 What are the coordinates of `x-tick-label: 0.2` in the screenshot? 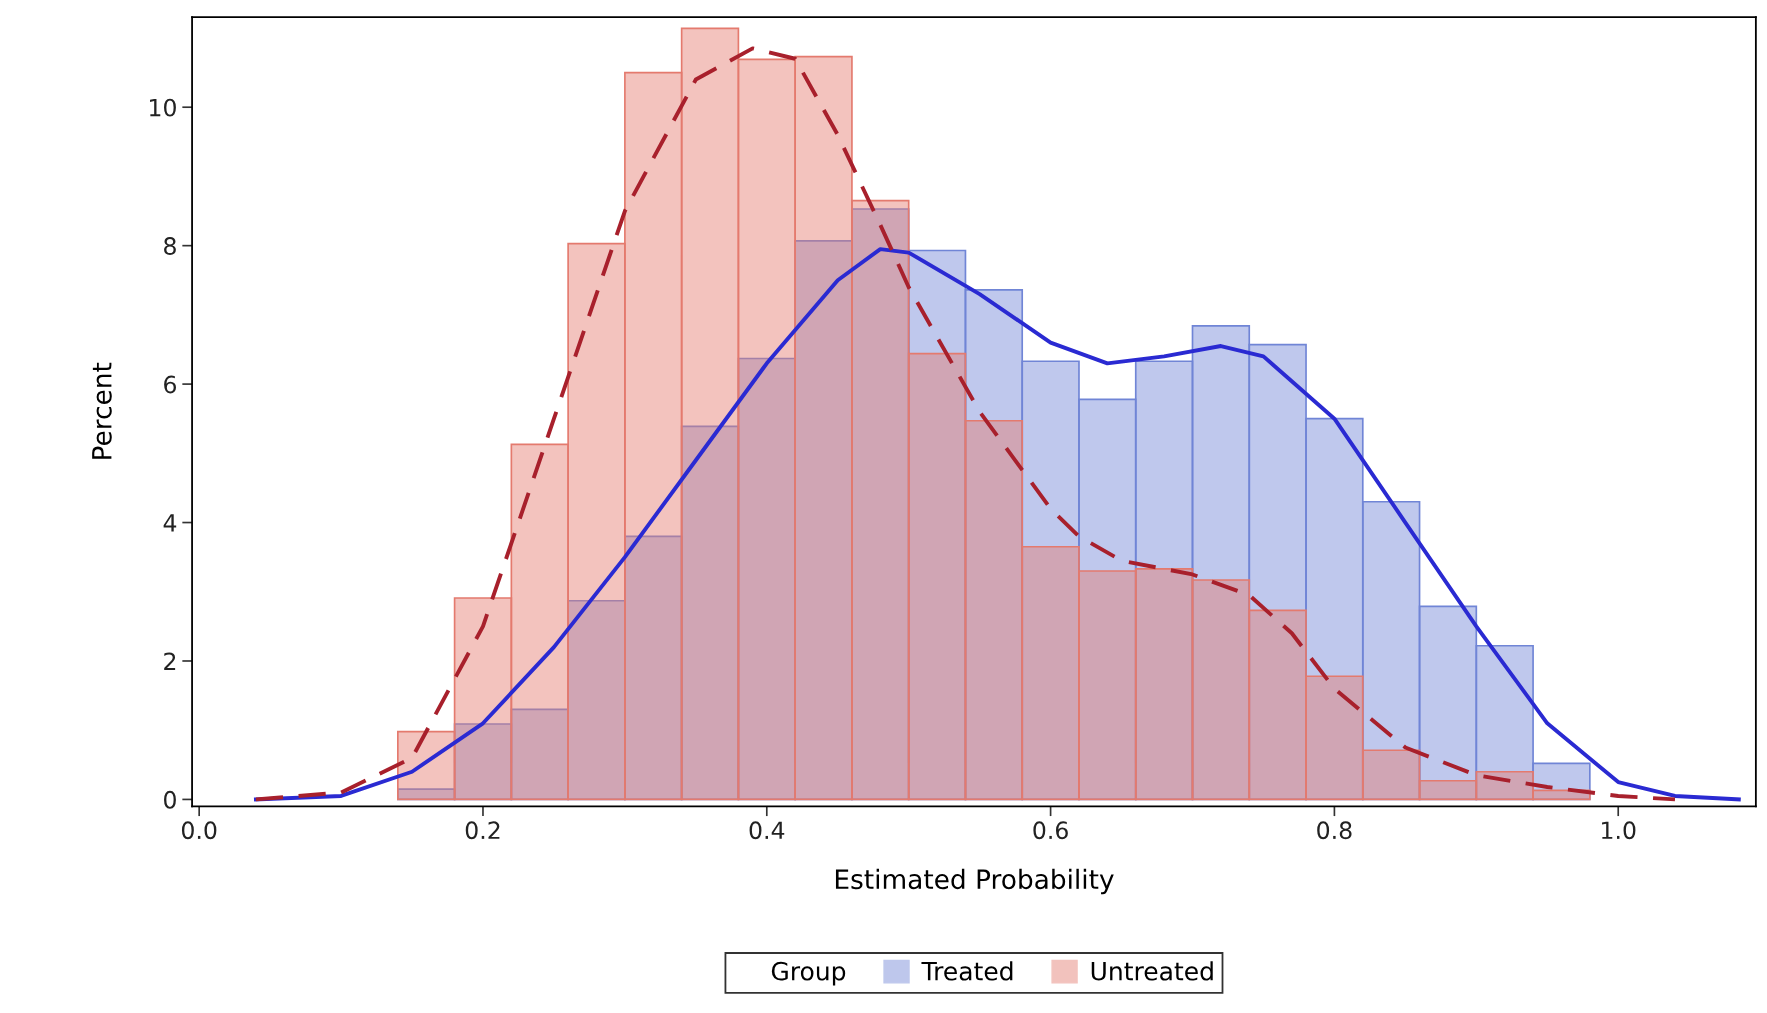 It's located at (482, 830).